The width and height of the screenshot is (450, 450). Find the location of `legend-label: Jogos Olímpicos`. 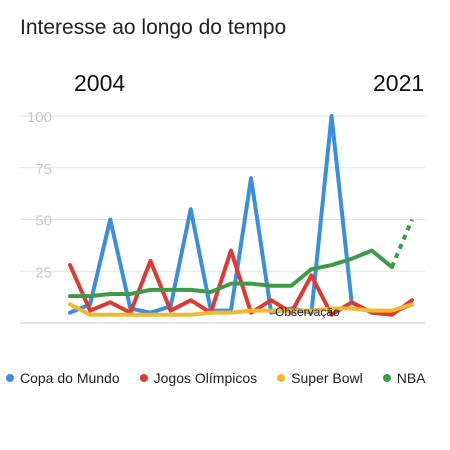

legend-label: Jogos Olímpicos is located at coordinates (205, 378).